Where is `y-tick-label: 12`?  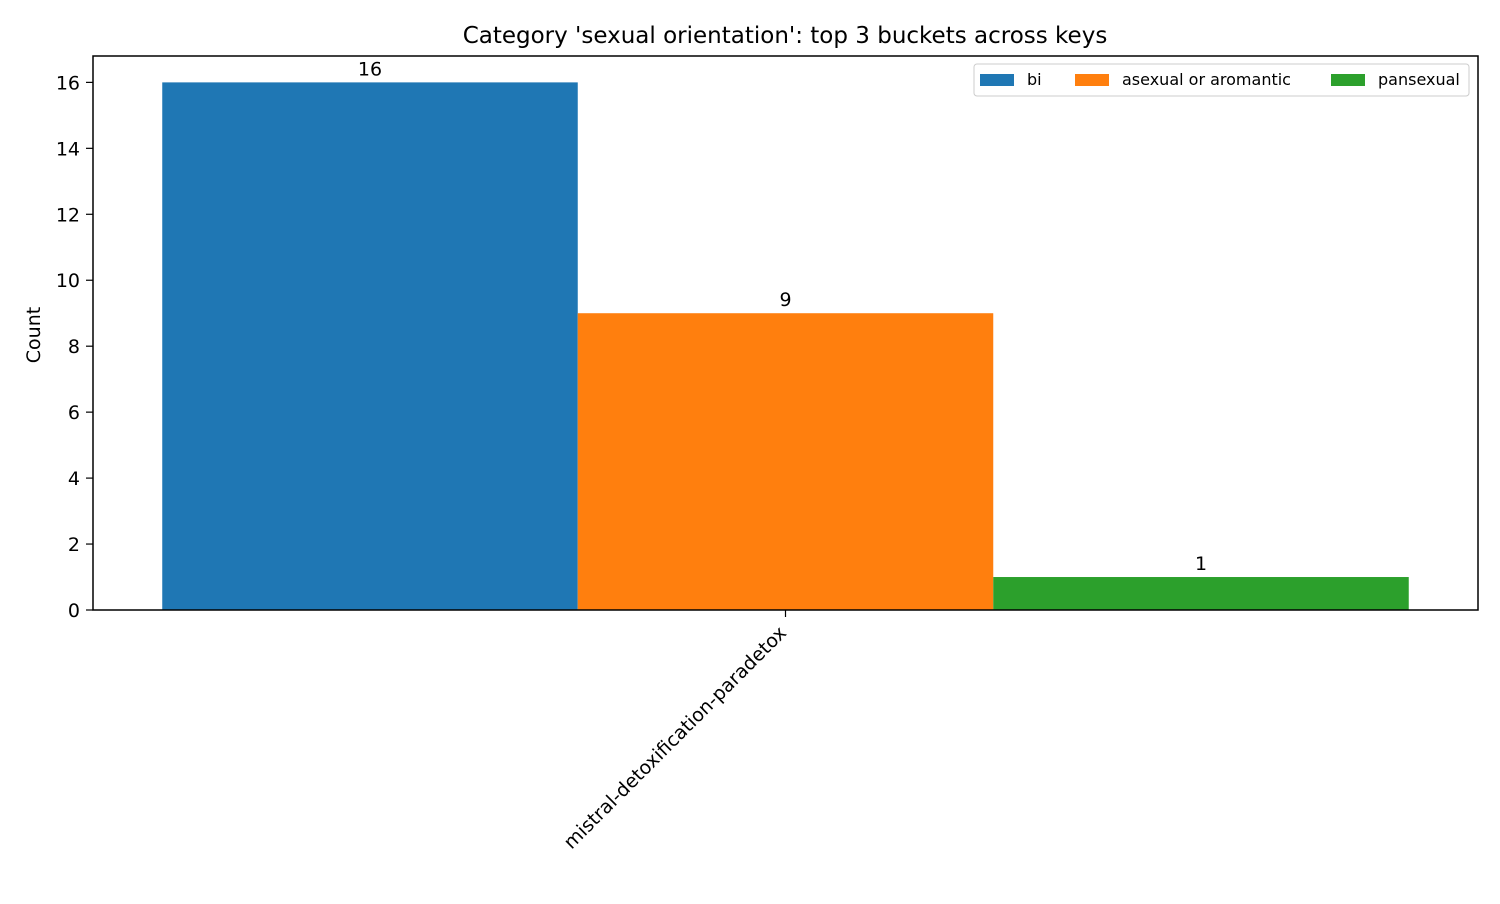 y-tick-label: 12 is located at coordinates (68, 215).